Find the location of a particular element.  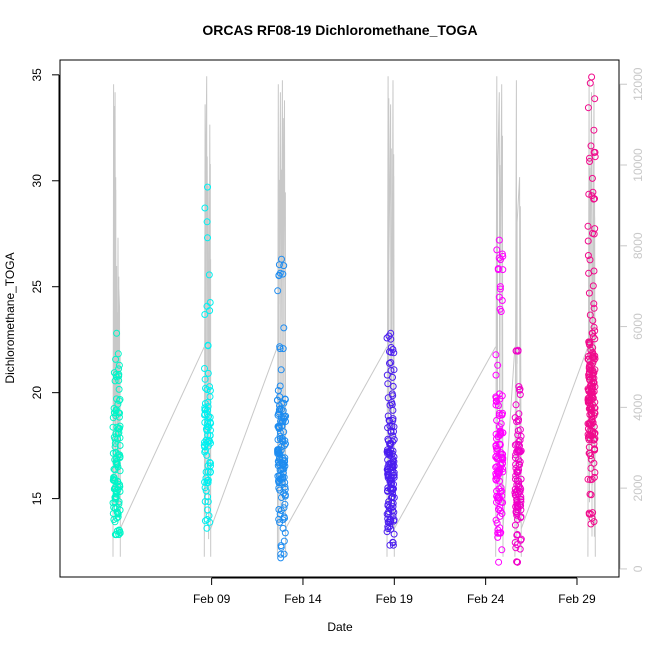

y-tick-label-right: 10000 is located at coordinates (638, 165).